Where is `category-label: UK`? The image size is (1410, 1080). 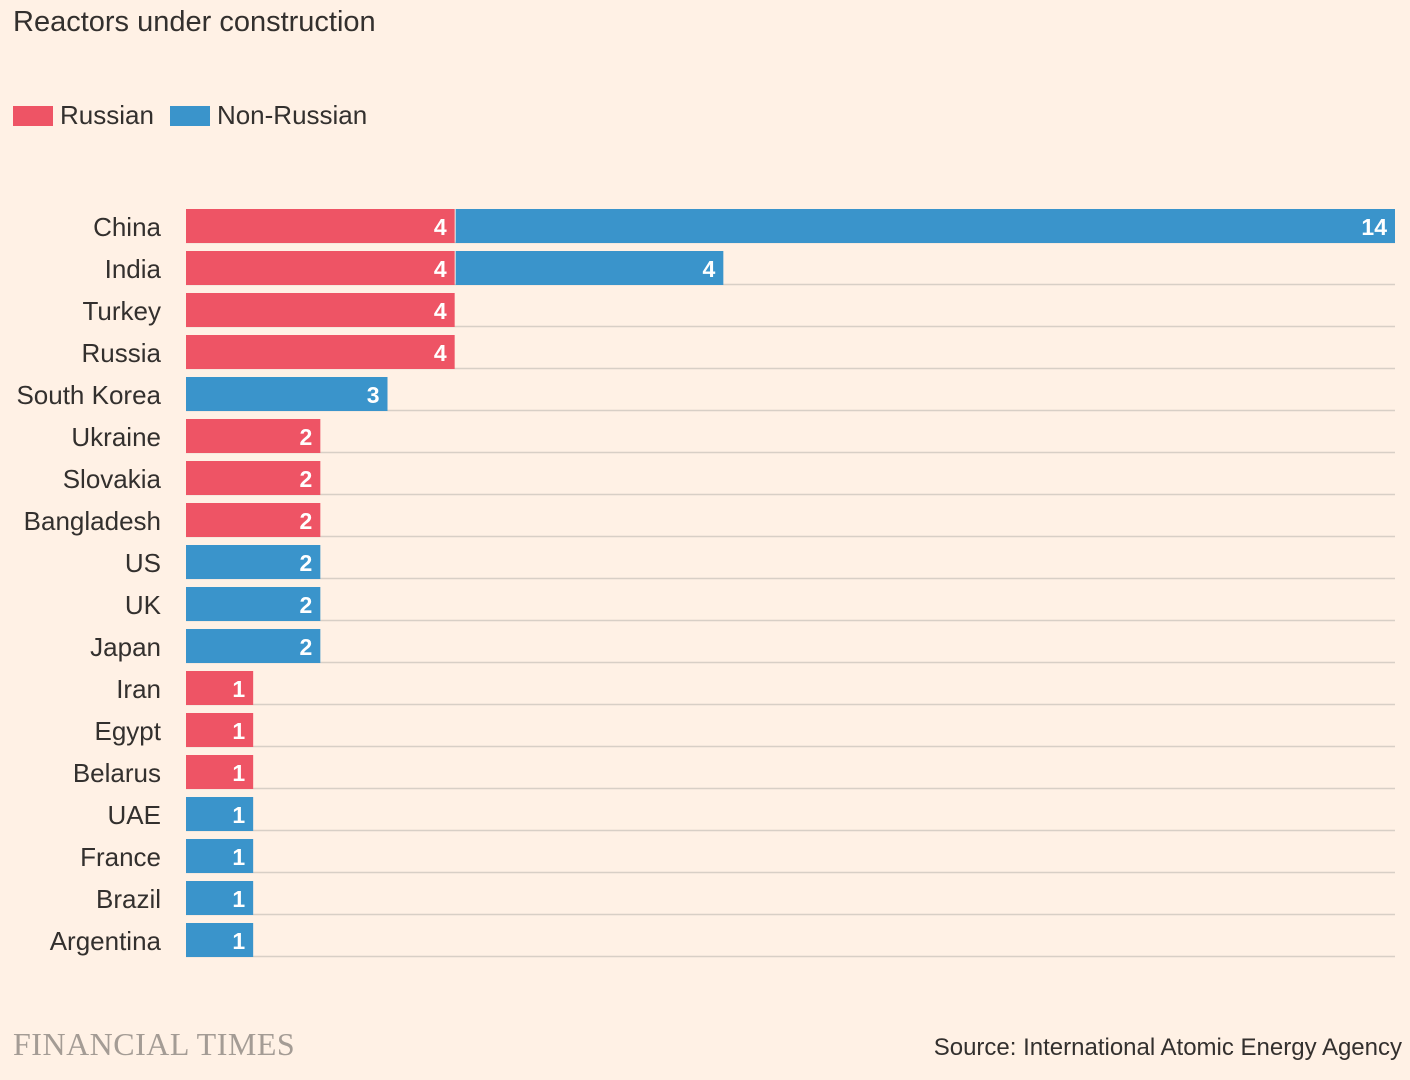 category-label: UK is located at coordinates (143, 605).